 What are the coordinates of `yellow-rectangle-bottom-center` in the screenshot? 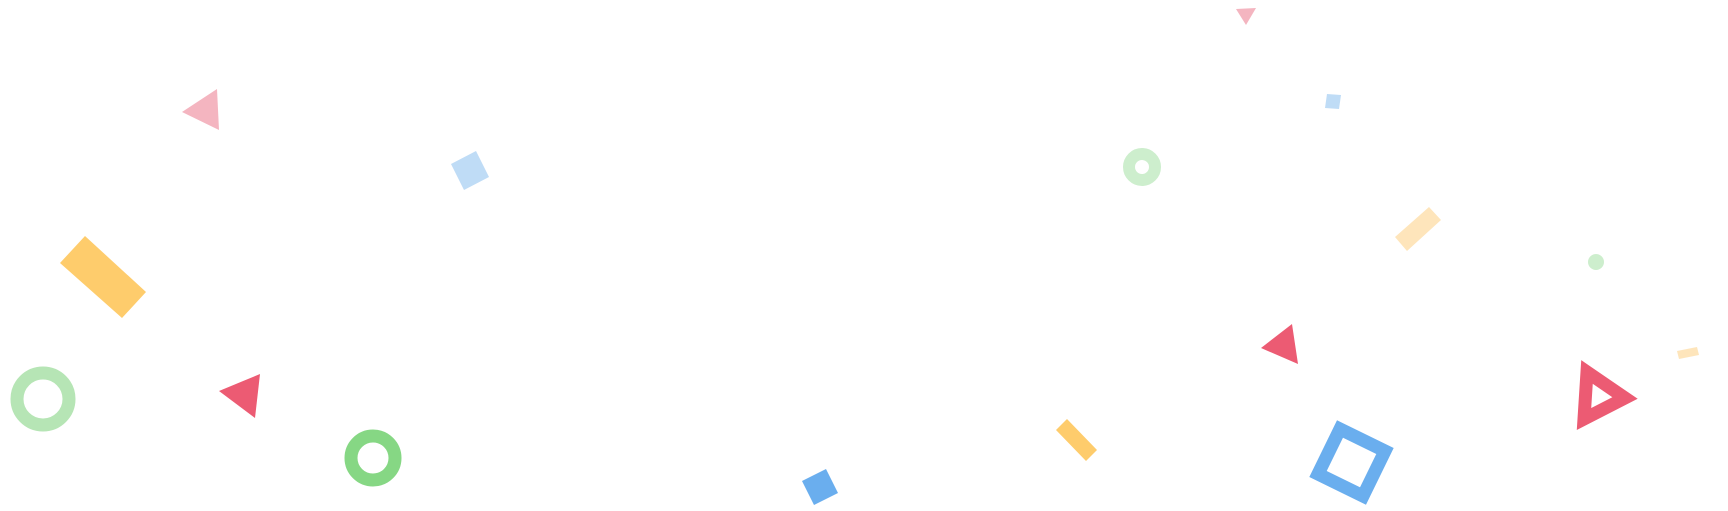 It's located at (1076, 440).